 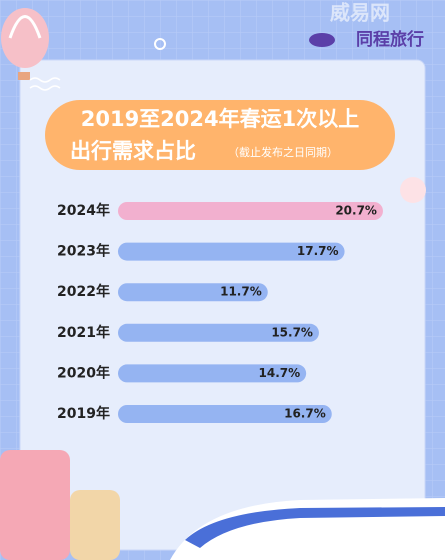 I want to click on title-banner, so click(x=220, y=135).